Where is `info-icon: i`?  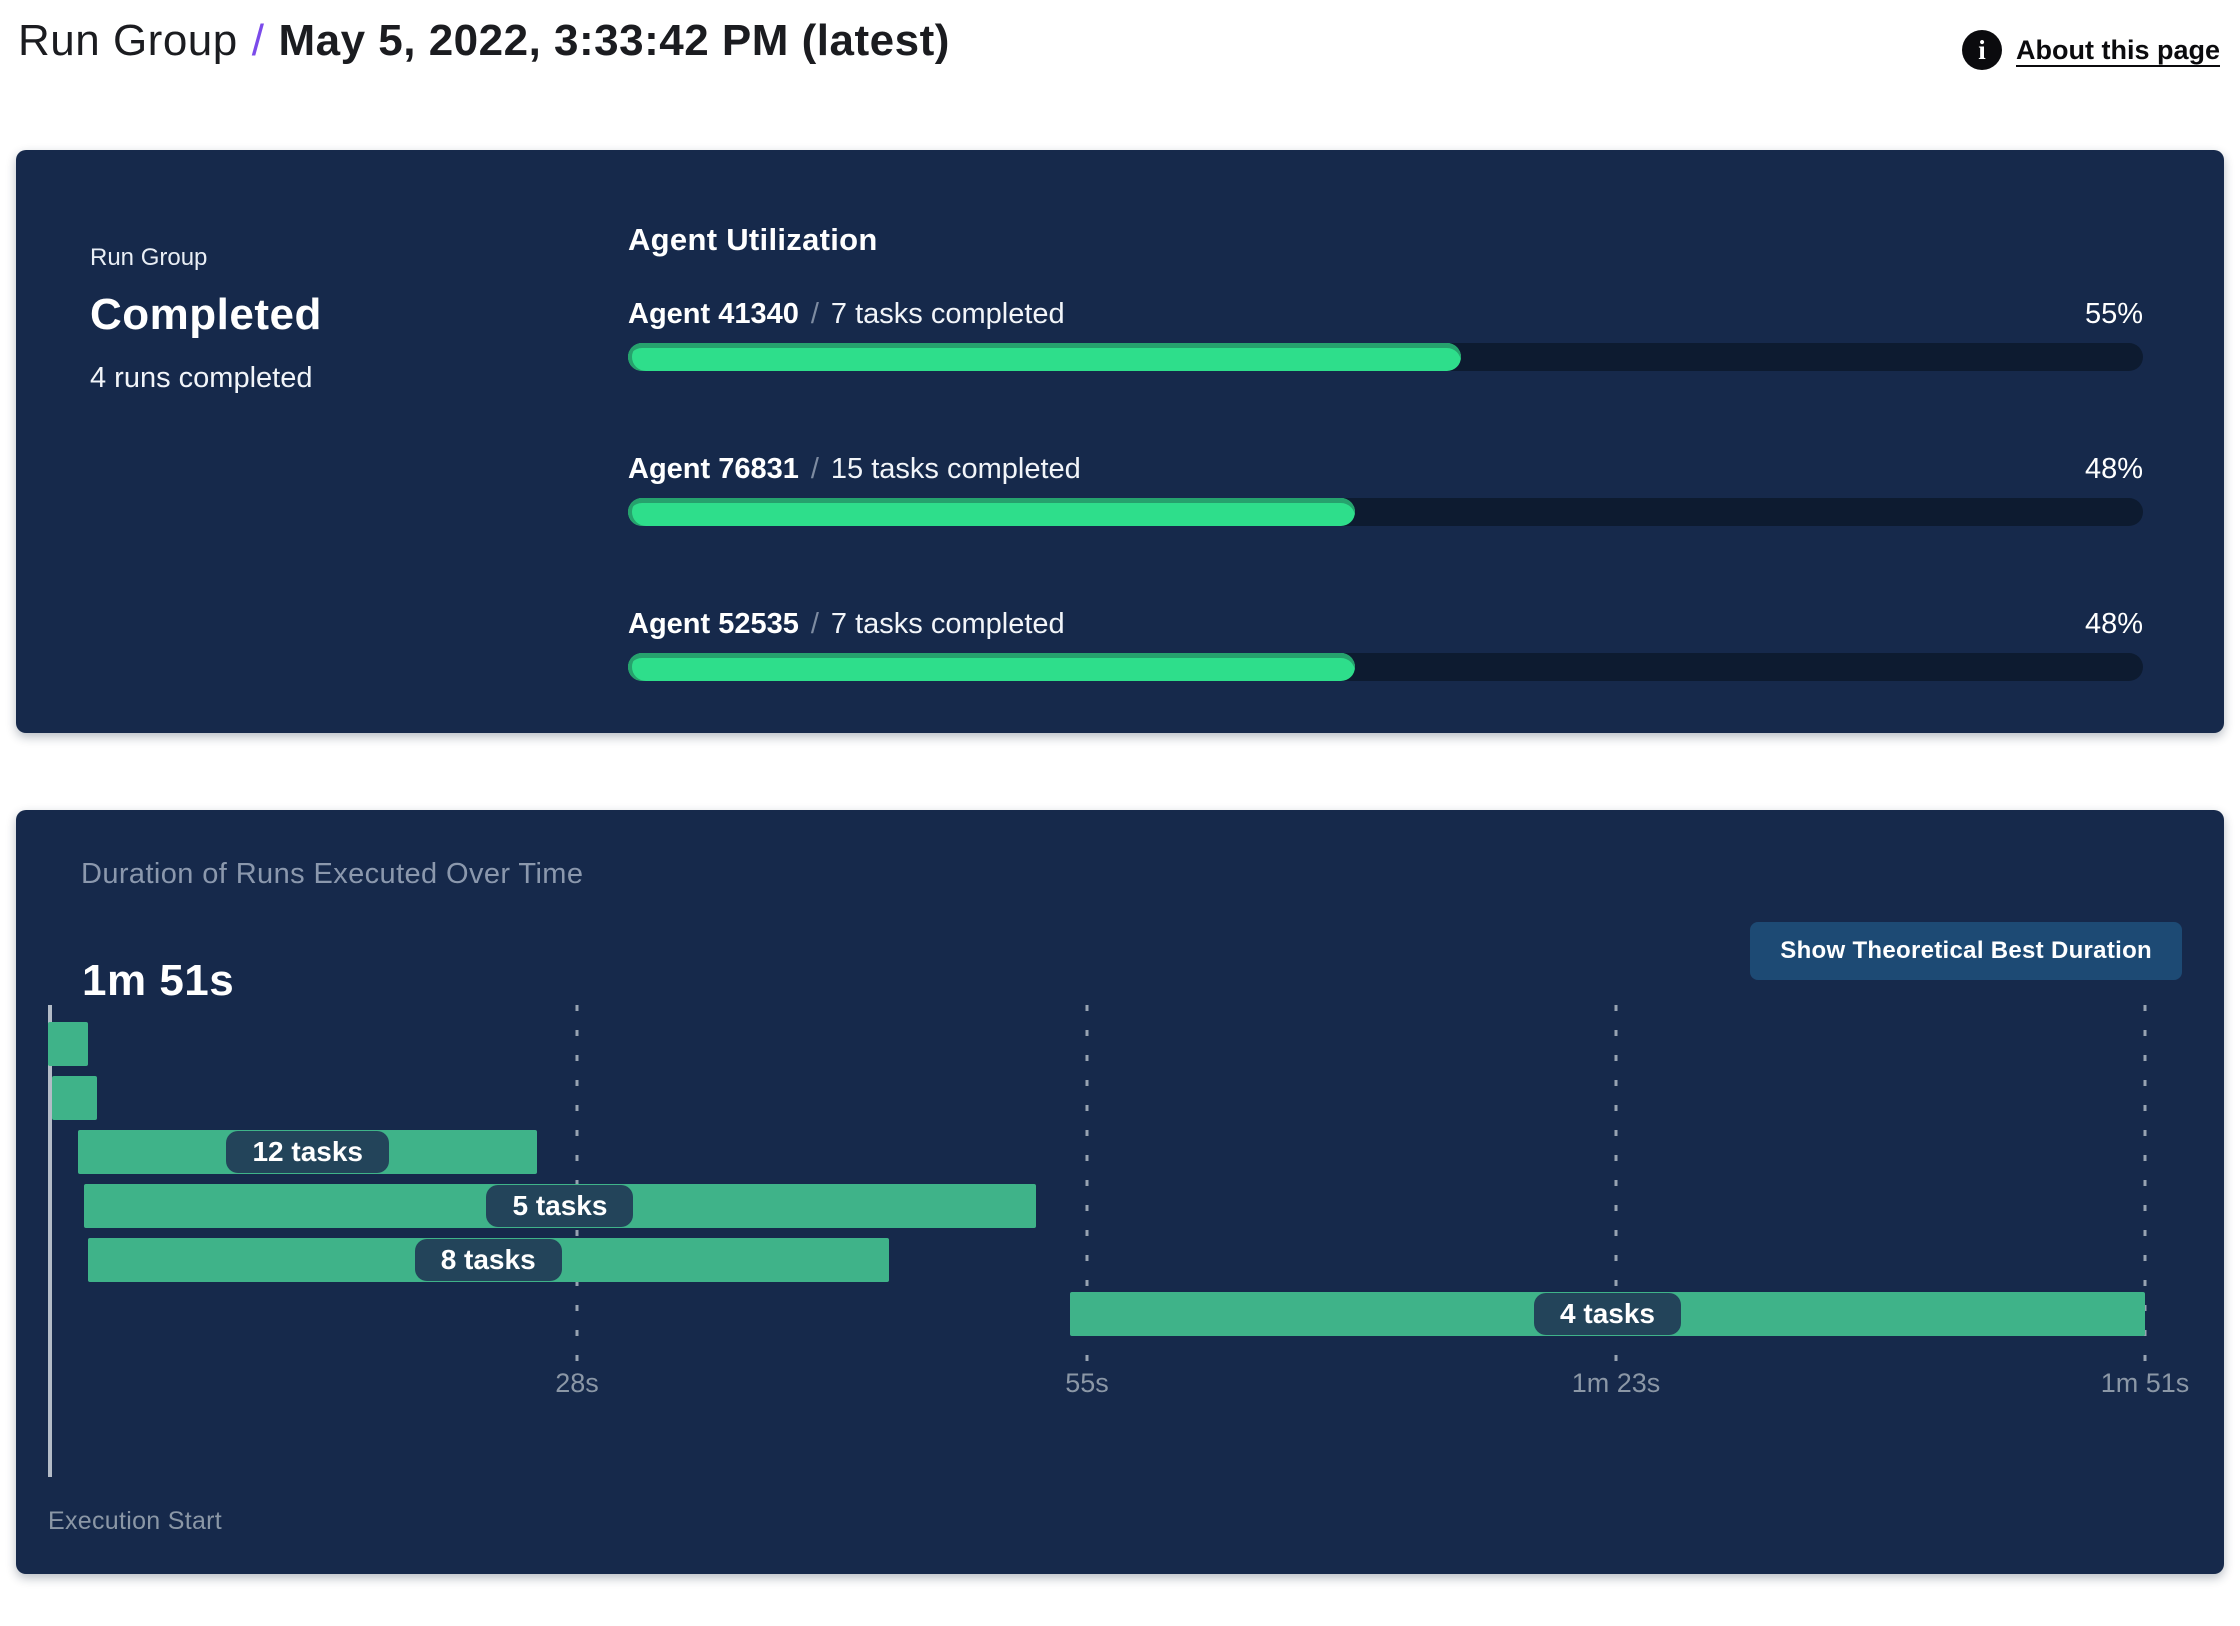
info-icon: i is located at coordinates (1982, 50).